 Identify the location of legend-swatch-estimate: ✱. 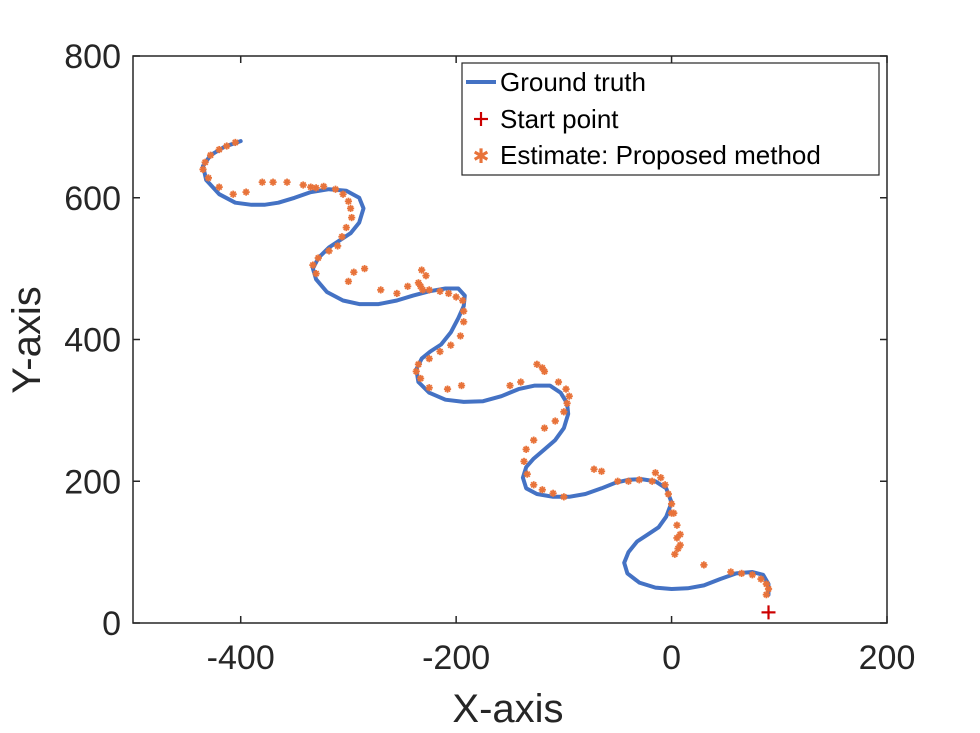
(481, 156).